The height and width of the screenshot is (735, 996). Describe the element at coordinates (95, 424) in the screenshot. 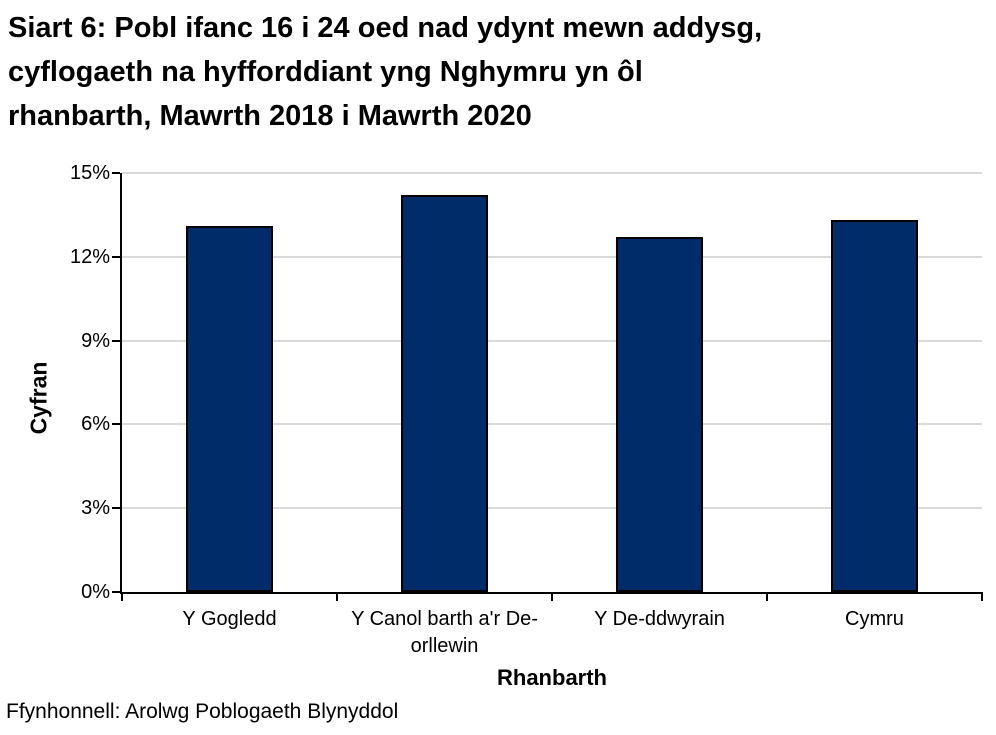

I see `y-tick-label-6: 6%` at that location.